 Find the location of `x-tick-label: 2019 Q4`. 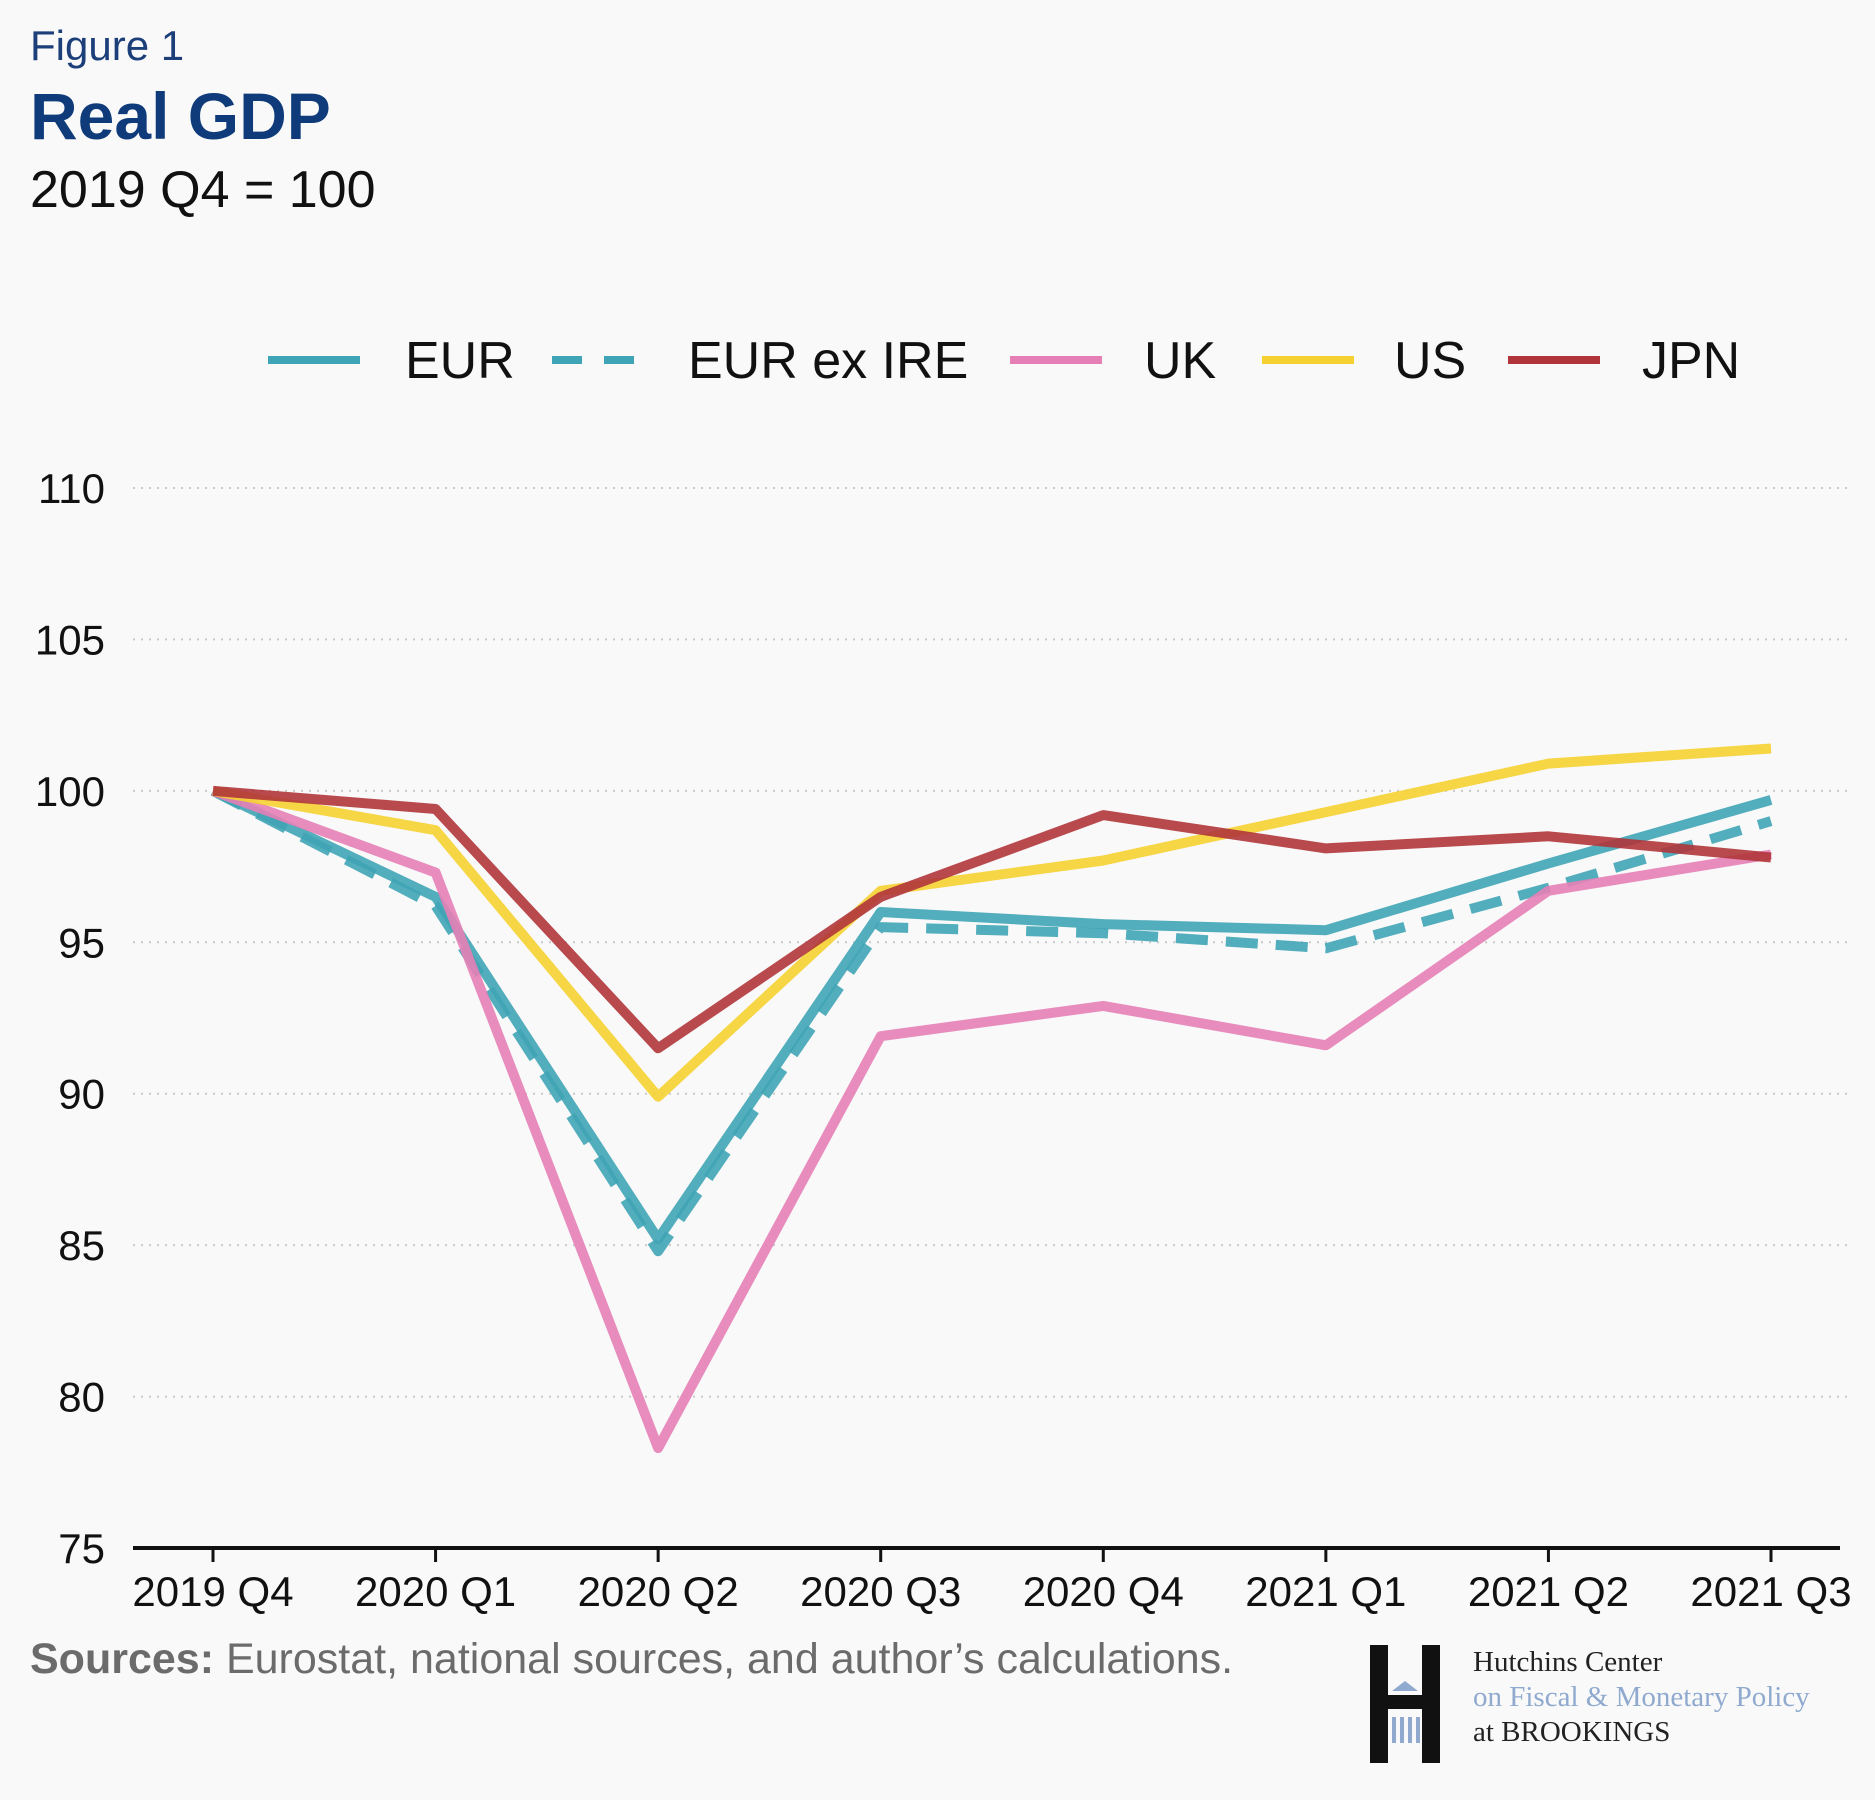

x-tick-label: 2019 Q4 is located at coordinates (212, 1591).